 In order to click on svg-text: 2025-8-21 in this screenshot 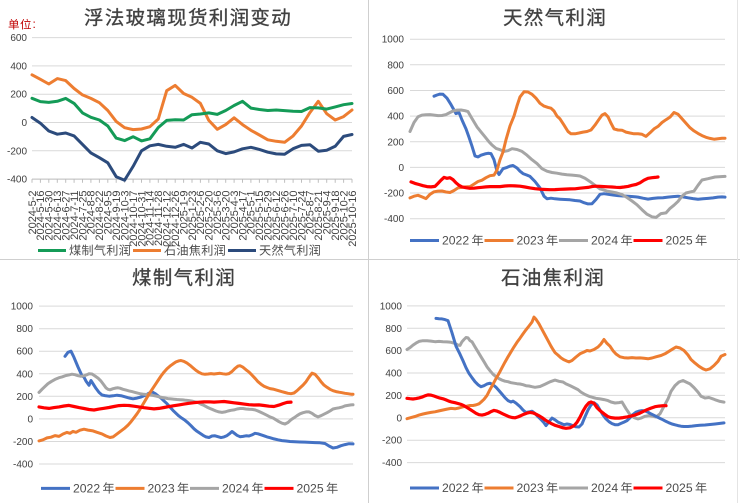, I will do `click(319, 216)`.